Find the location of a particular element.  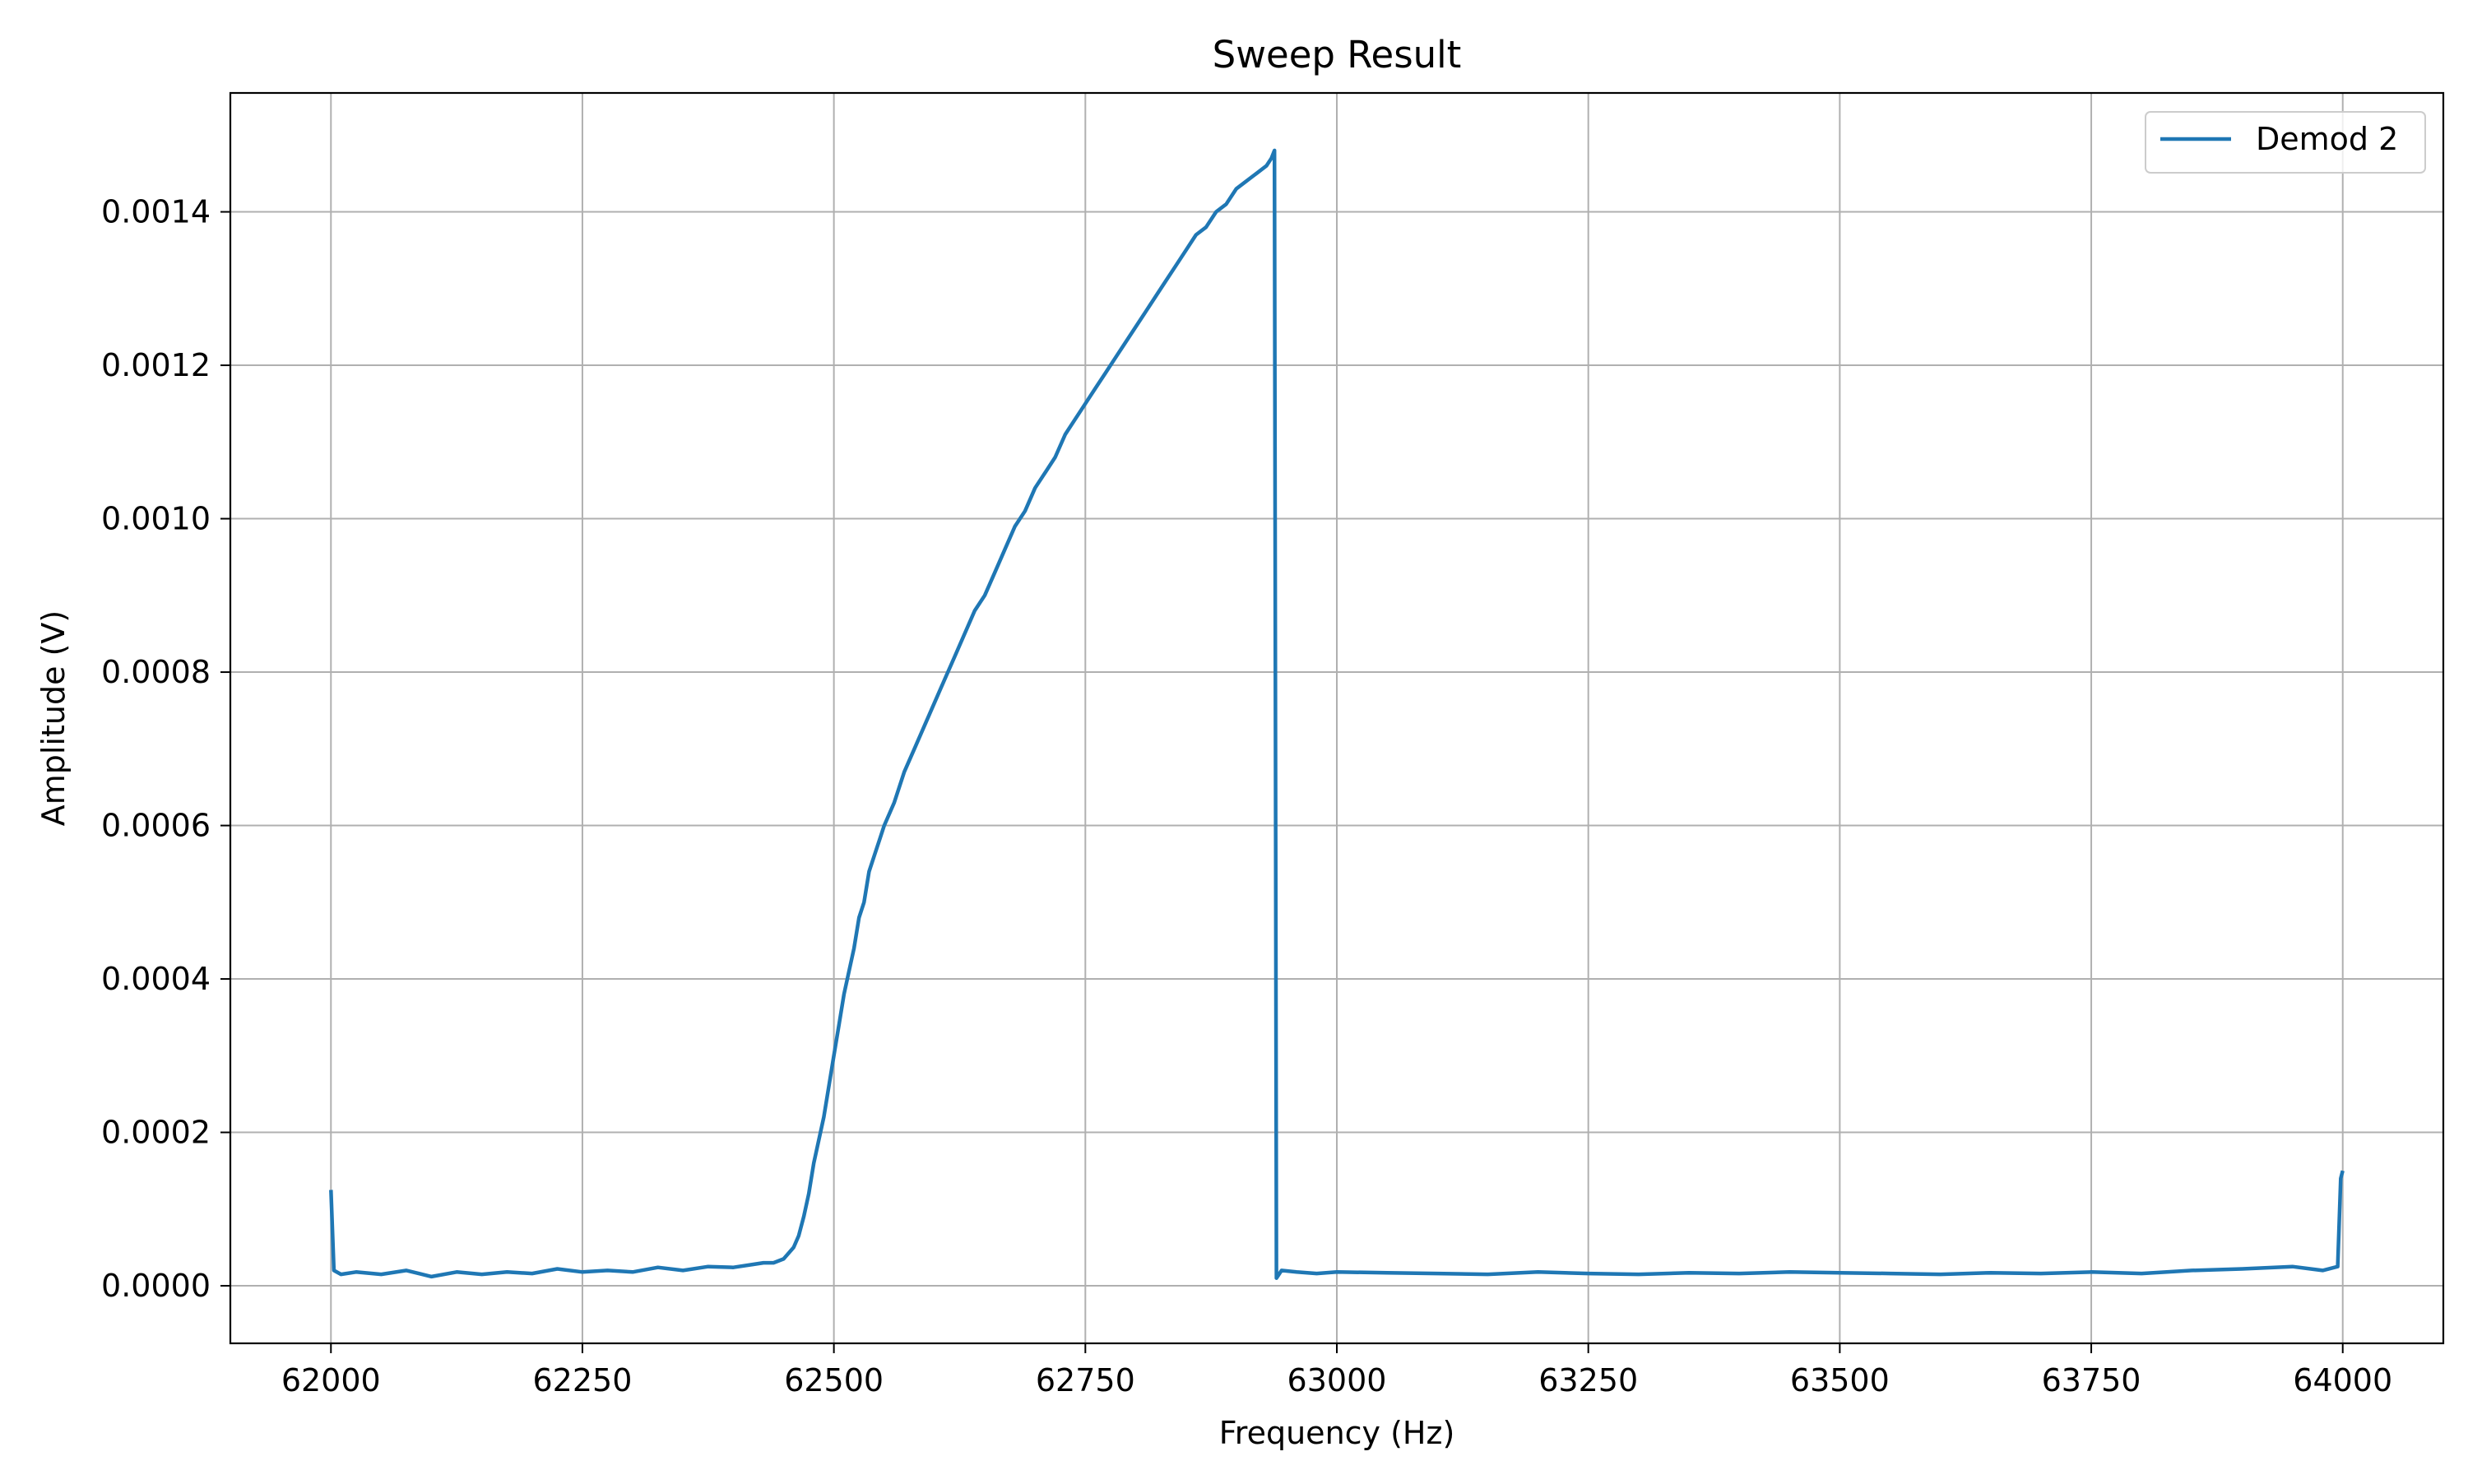

y-tick-label: 0.0000 is located at coordinates (156, 1286).